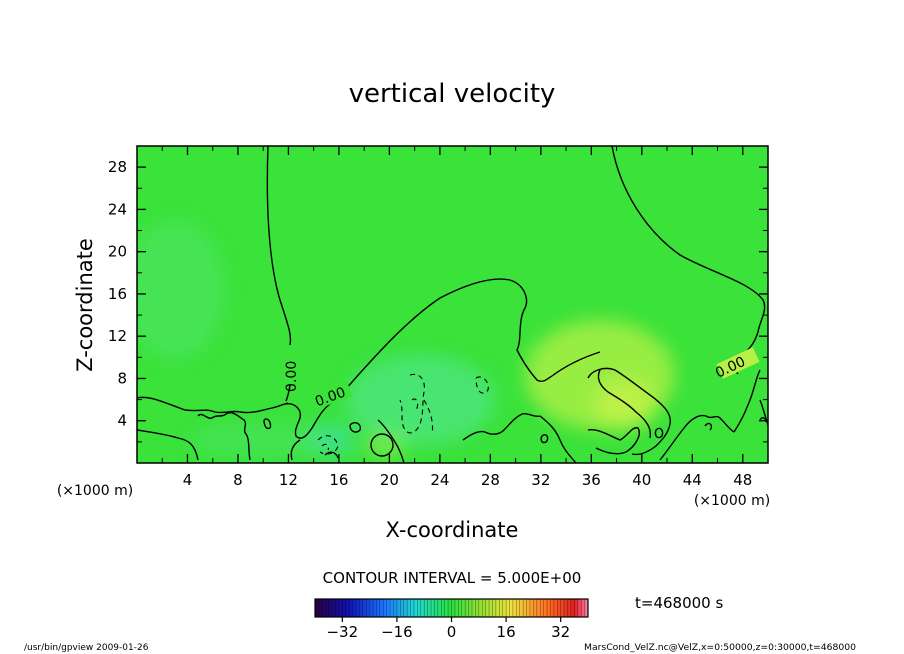 This screenshot has width=904, height=654. I want to click on x-tick-label: 44, so click(692, 480).